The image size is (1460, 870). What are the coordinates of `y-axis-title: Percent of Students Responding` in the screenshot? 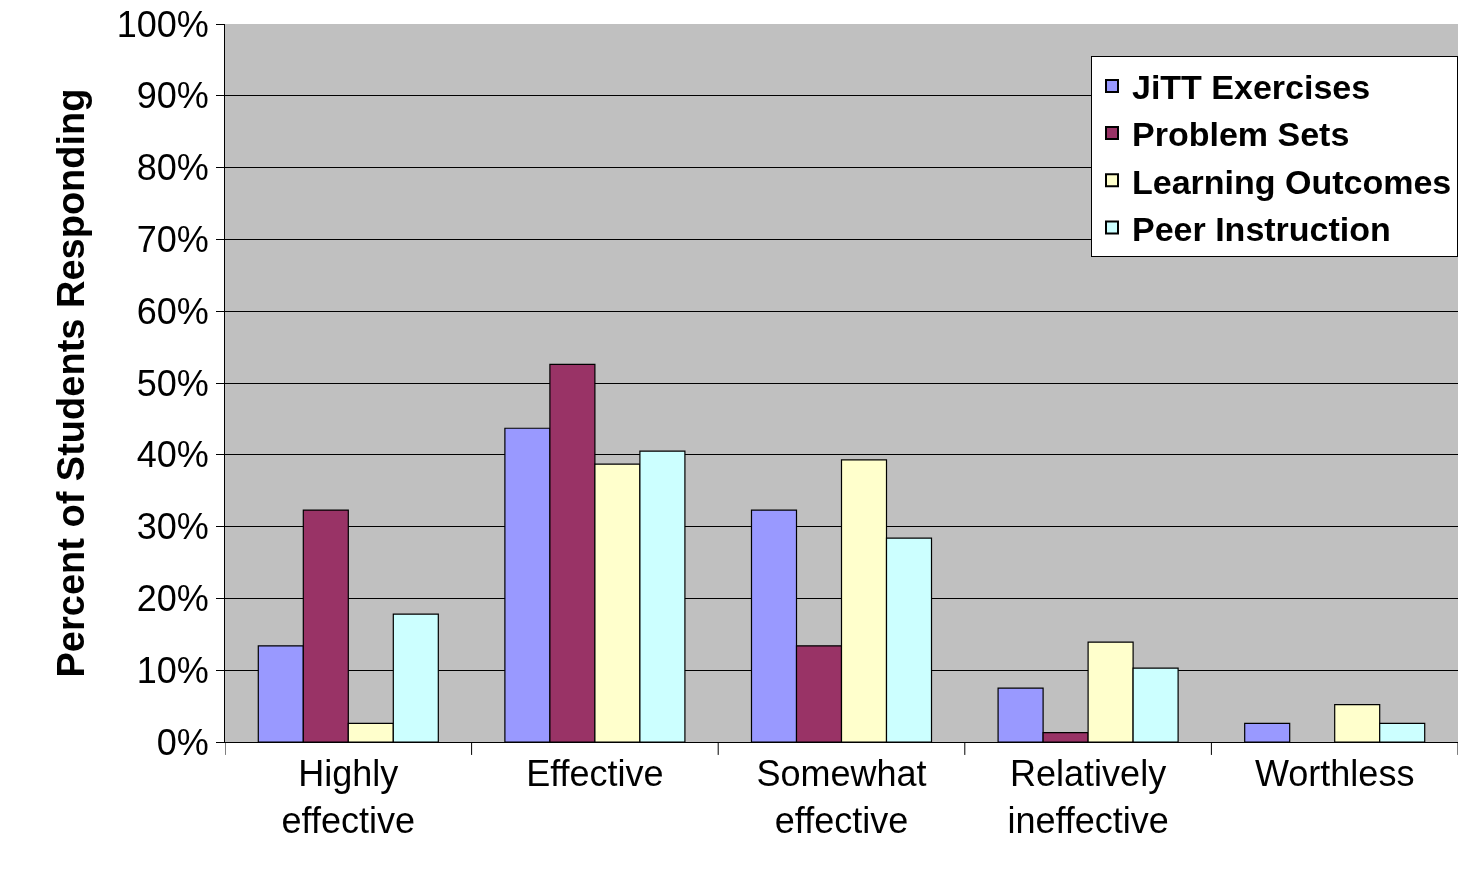 It's located at (70, 383).